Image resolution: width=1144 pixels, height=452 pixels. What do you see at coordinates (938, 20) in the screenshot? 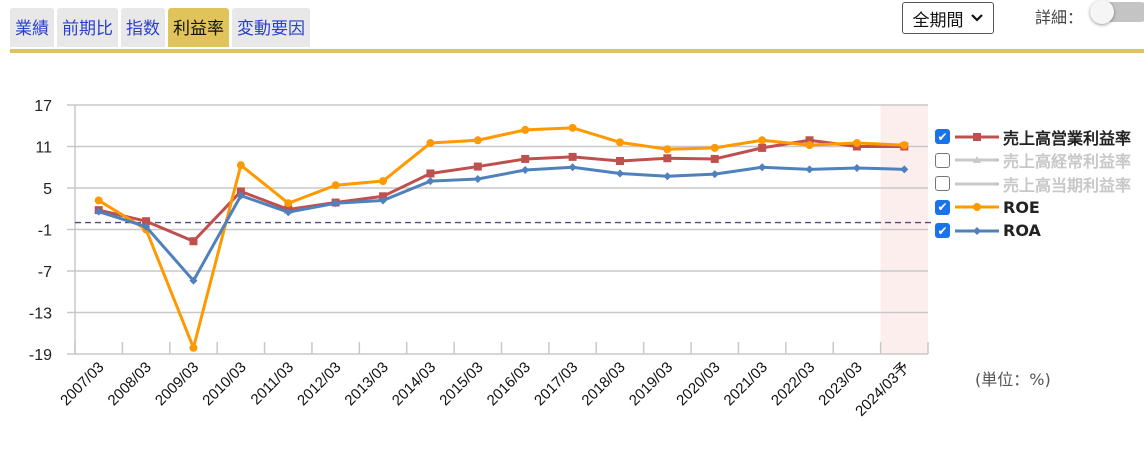
I see `period-select-value: 全期間` at bounding box center [938, 20].